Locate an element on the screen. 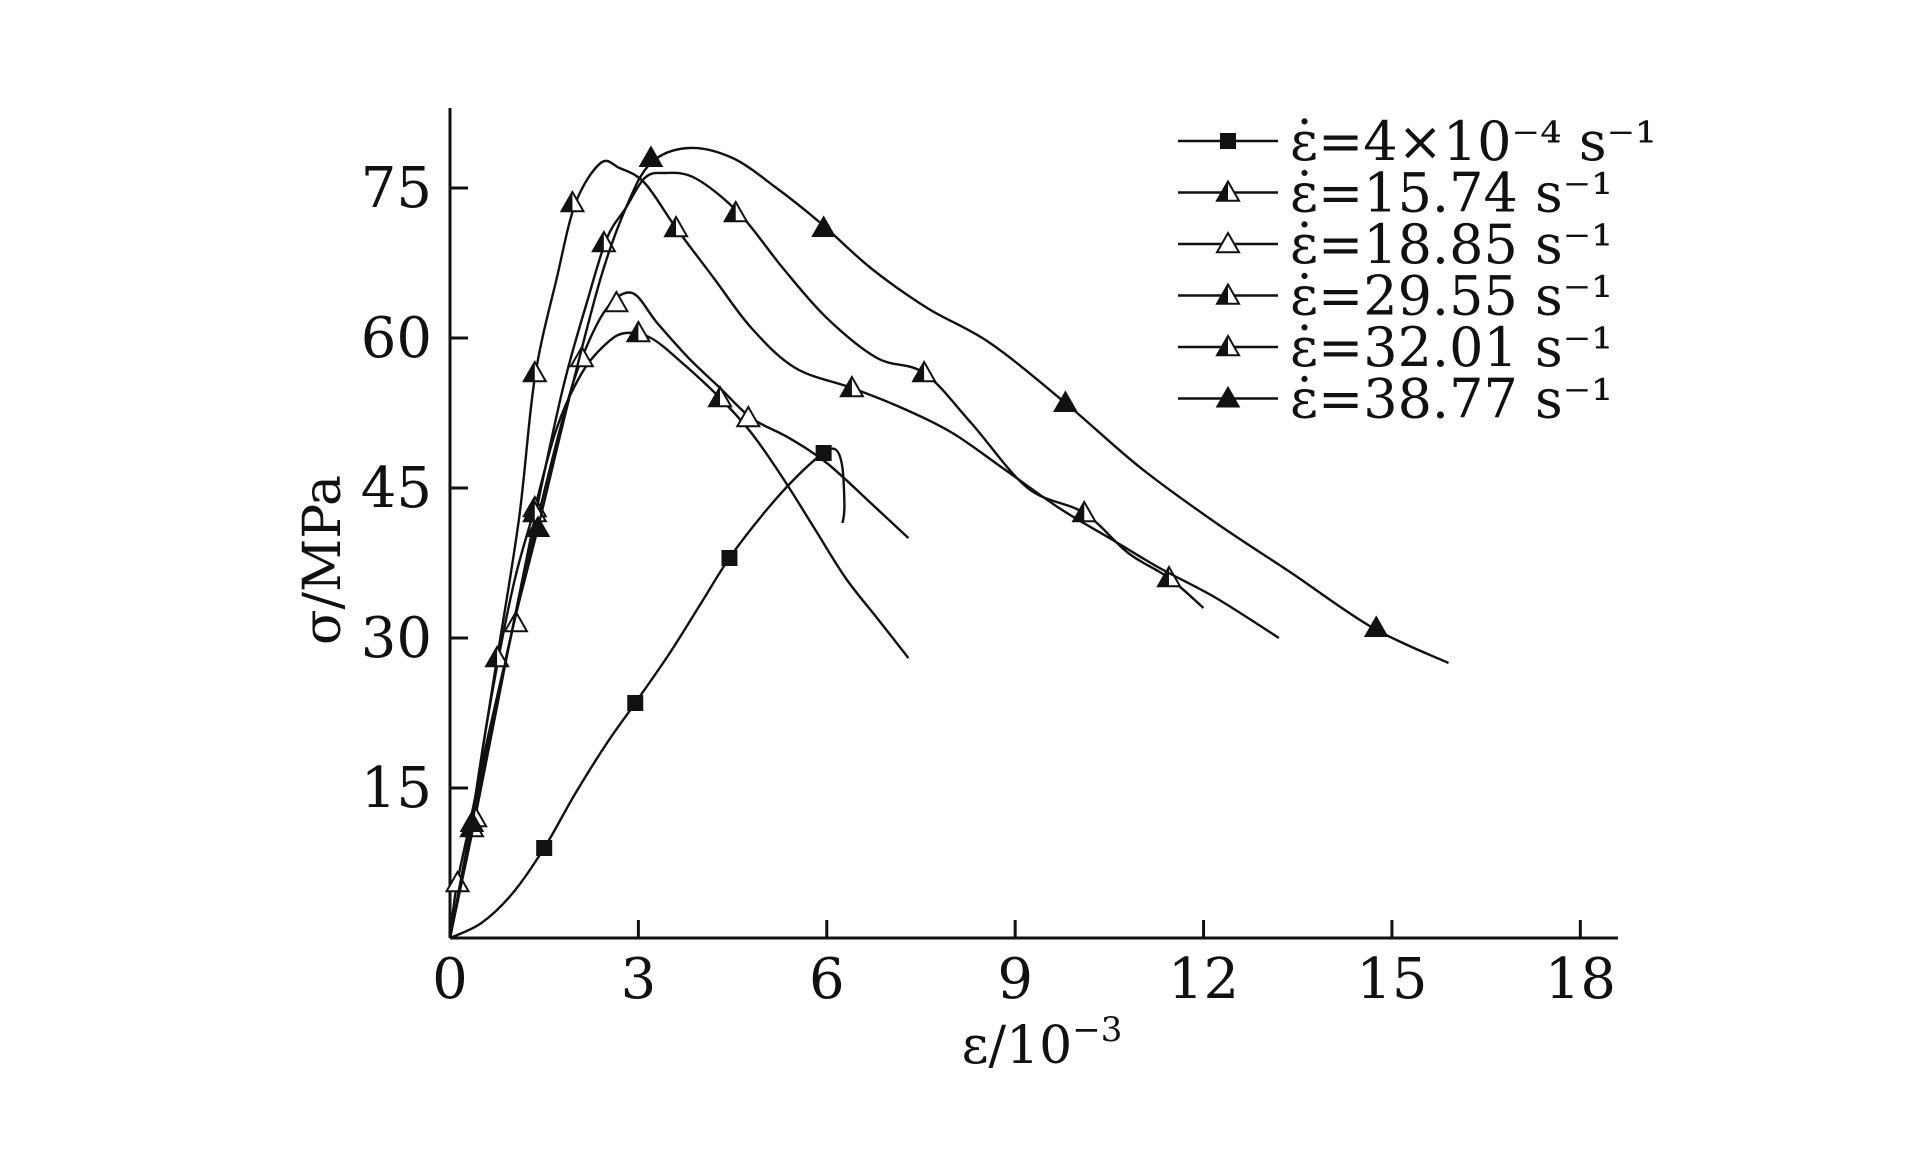  legend-label: ε̇=38.77 s⁻¹ is located at coordinates (1451, 399).